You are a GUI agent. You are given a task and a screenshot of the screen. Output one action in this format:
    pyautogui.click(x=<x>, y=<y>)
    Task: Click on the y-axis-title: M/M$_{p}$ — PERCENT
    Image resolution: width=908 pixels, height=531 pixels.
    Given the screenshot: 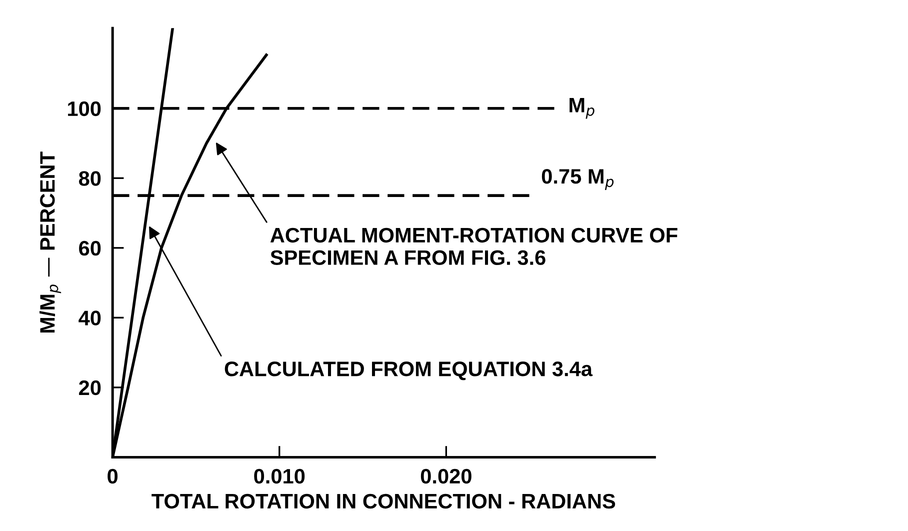 What is the action you would take?
    pyautogui.click(x=51, y=242)
    